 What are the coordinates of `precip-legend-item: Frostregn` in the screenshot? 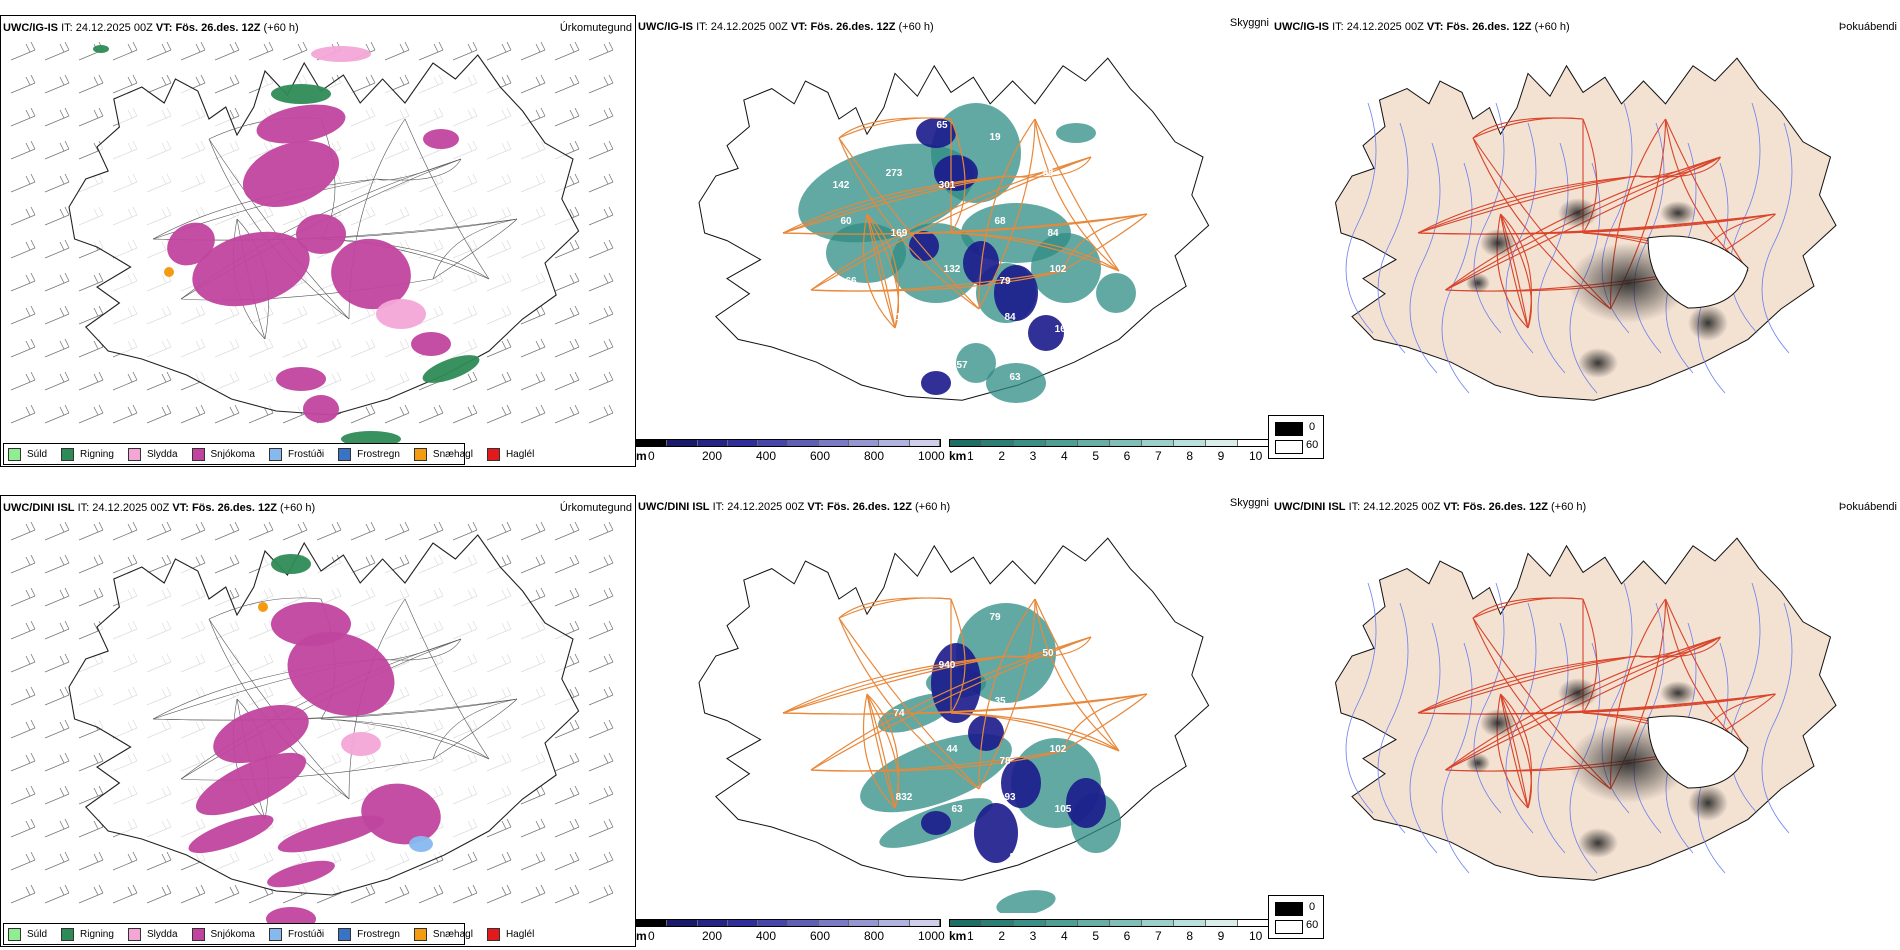 It's located at (369, 934).